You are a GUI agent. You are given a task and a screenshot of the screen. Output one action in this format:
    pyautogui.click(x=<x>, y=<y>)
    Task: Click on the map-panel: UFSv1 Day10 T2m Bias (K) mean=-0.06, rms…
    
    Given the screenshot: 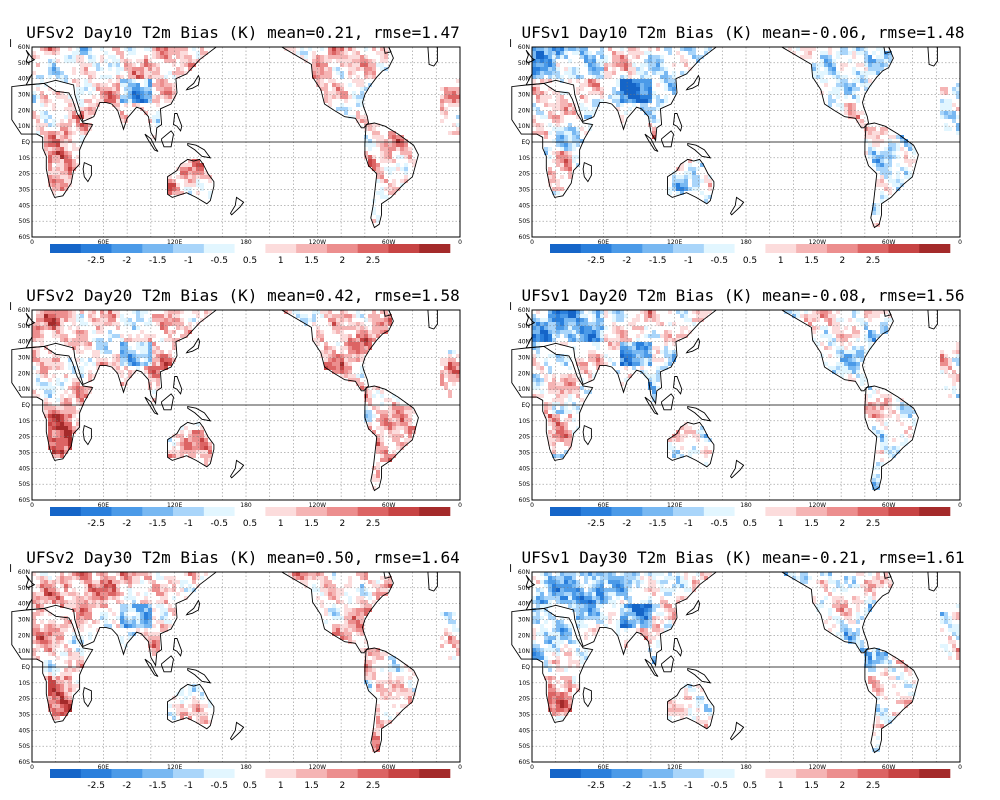 What is the action you would take?
    pyautogui.click(x=743, y=147)
    